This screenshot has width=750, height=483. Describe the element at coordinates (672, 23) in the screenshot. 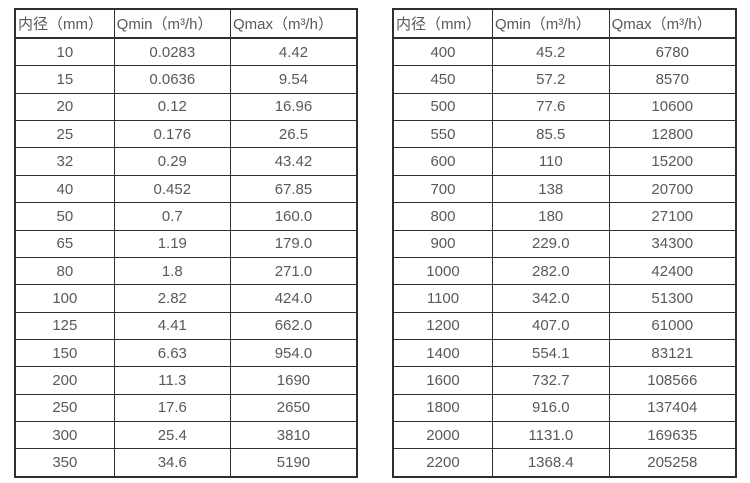

I see `column-header: Qmax（m³/h）` at that location.